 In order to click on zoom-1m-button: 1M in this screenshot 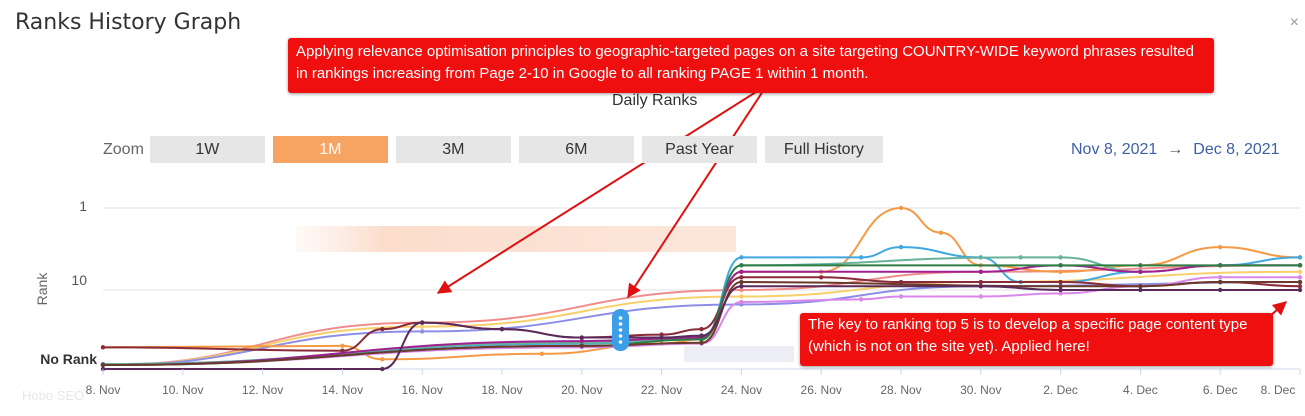, I will do `click(330, 149)`.